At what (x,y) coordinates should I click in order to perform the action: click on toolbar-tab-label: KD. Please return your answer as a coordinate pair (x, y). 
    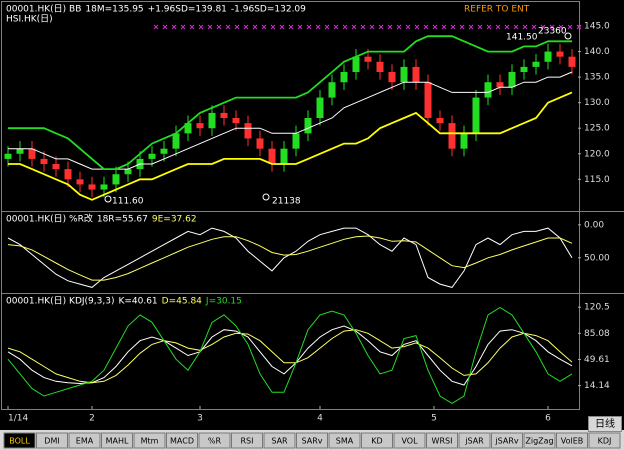
    Looking at the image, I should click on (376, 441).